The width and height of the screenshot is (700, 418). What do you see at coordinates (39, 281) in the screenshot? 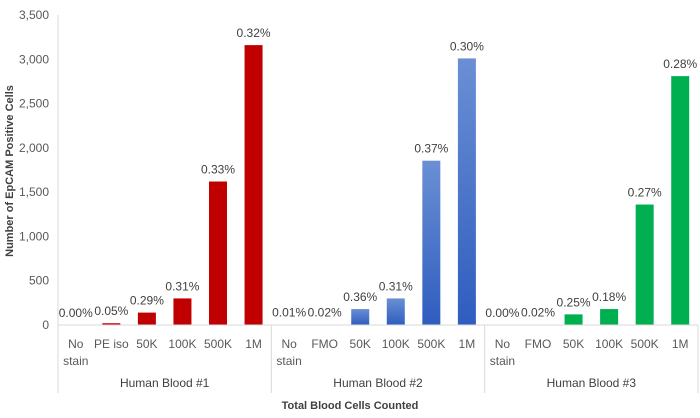
I see `y-tick-label: 500` at bounding box center [39, 281].